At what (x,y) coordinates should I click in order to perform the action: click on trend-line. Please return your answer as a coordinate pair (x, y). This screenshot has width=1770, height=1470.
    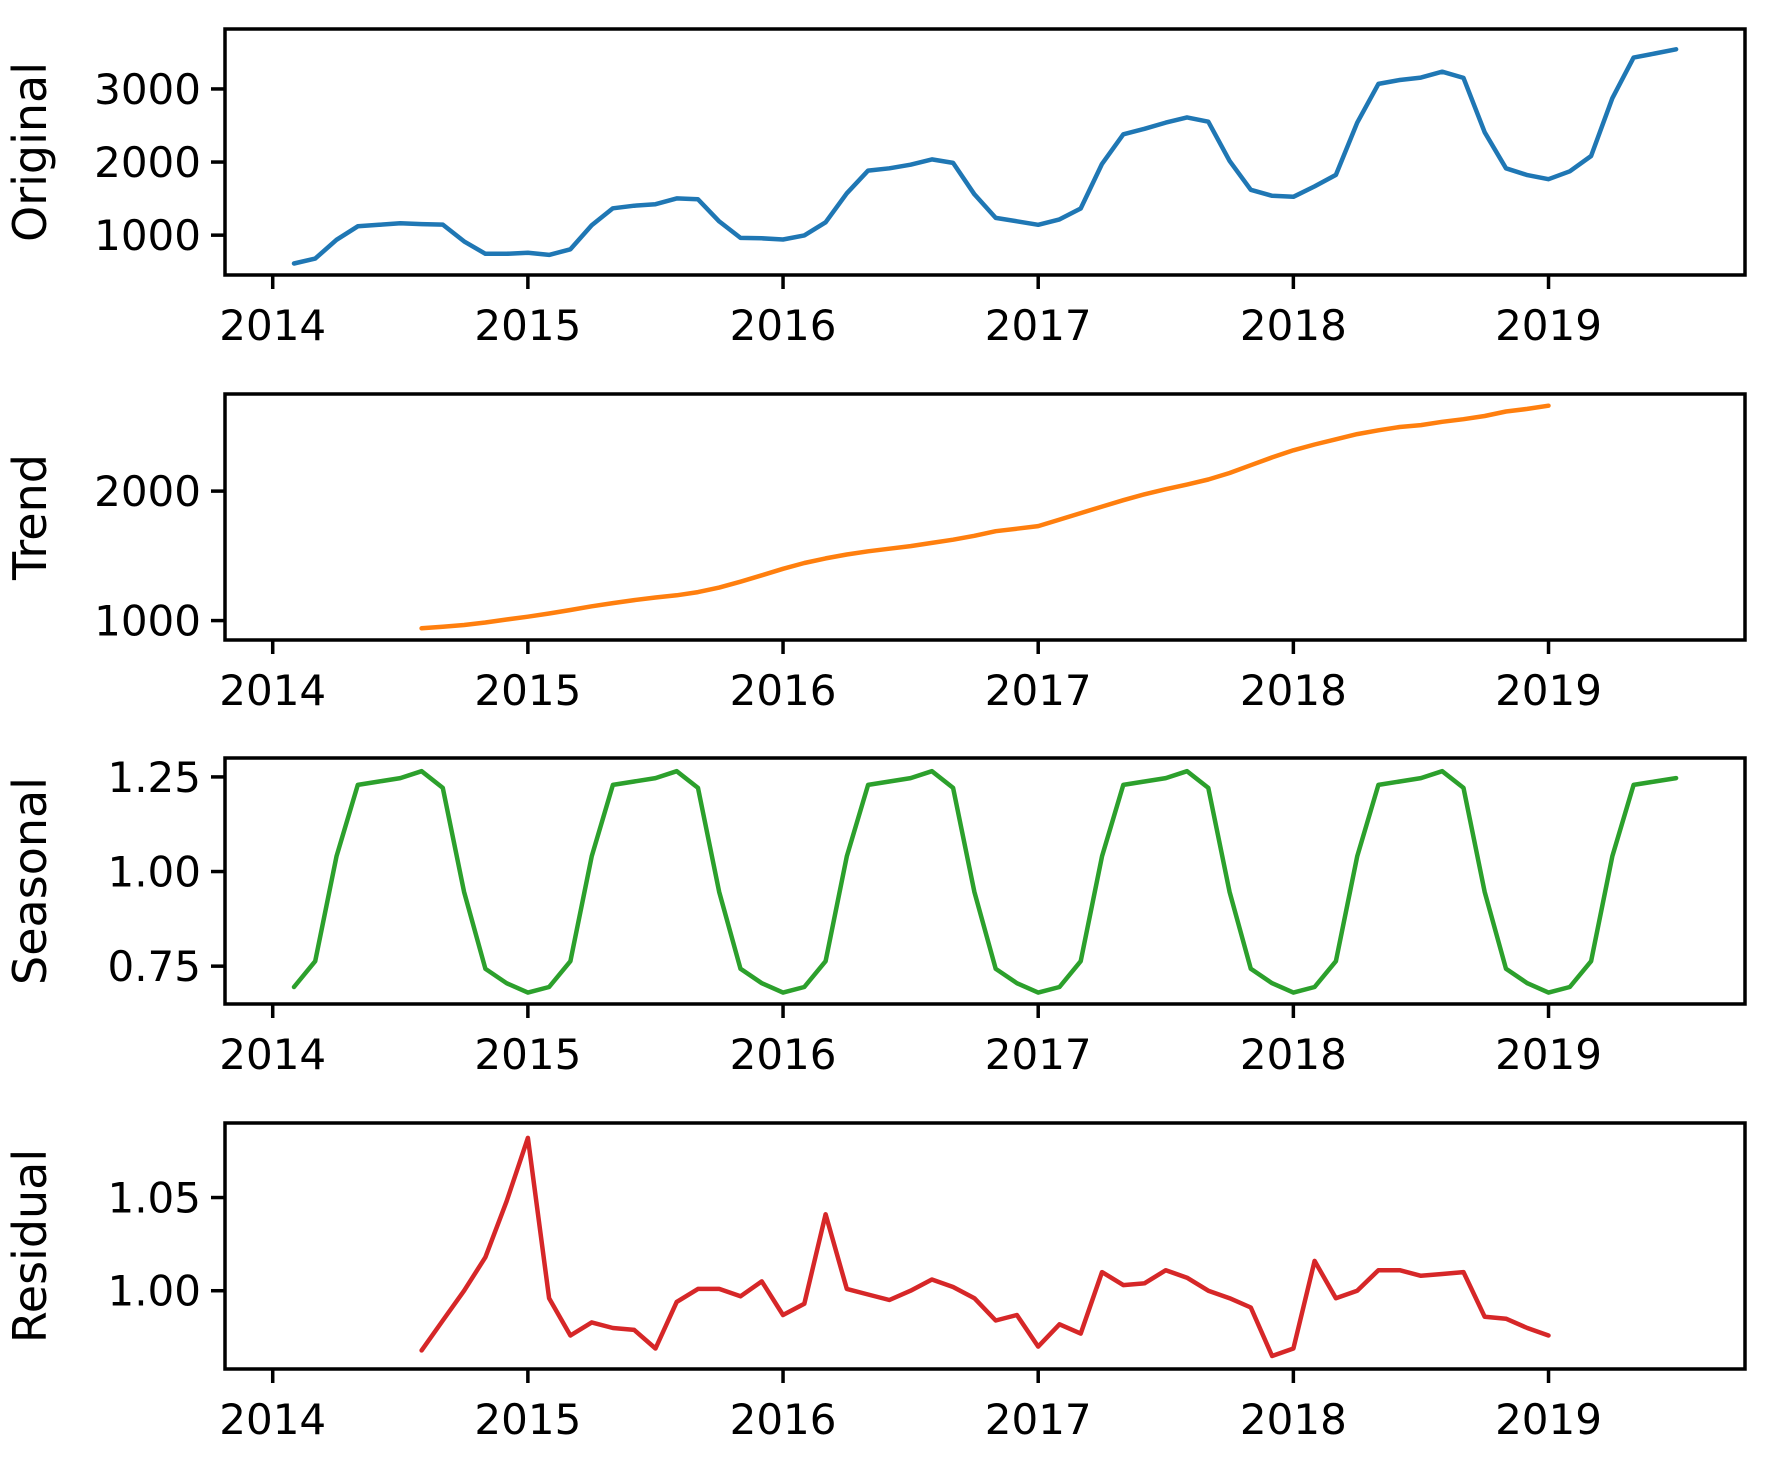
    Looking at the image, I should click on (985, 517).